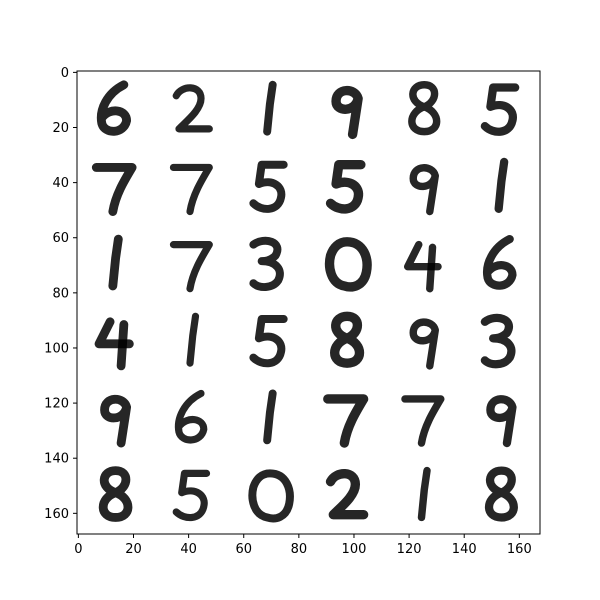  I want to click on x-tick-label: 60, so click(243, 549).